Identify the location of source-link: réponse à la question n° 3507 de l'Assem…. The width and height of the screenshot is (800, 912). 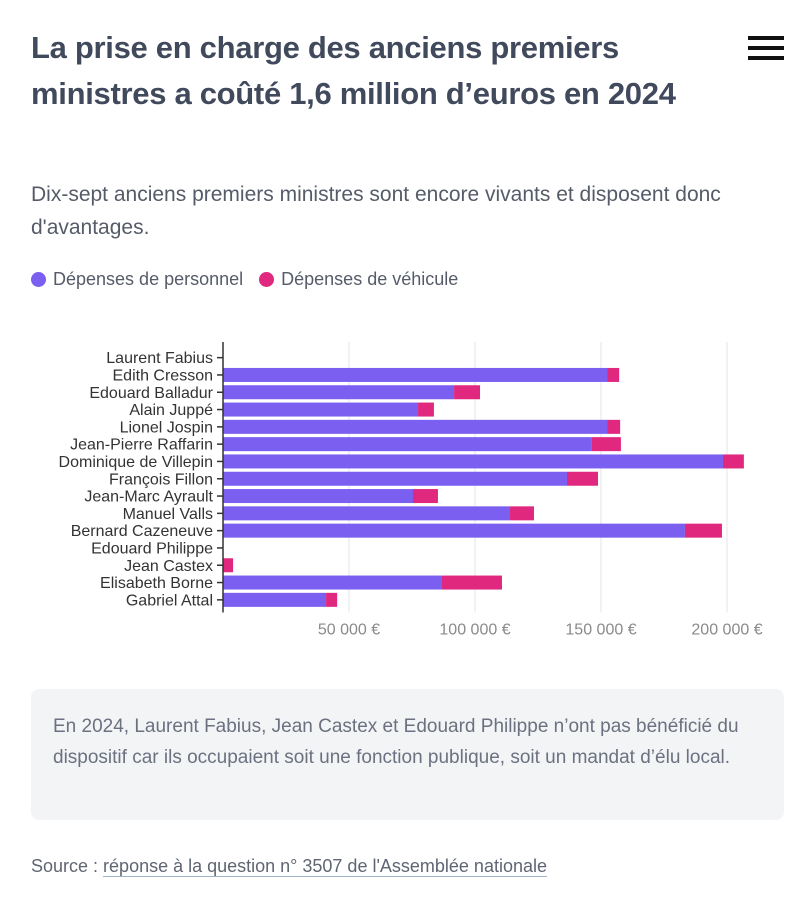
(325, 866).